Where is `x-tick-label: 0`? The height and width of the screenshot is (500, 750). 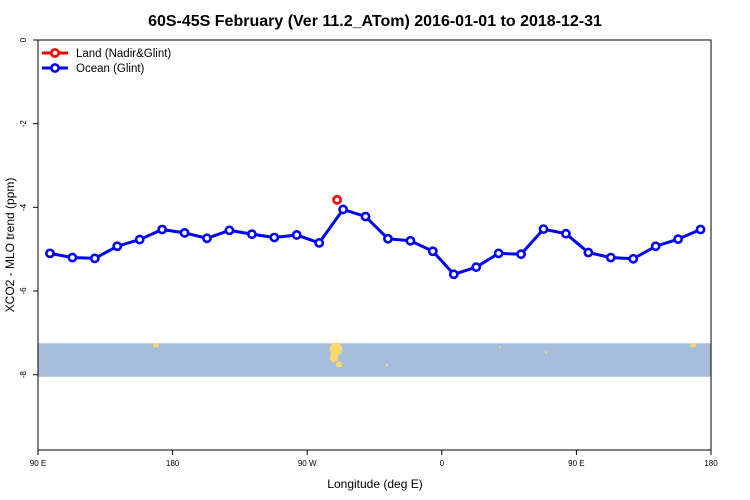 x-tick-label: 0 is located at coordinates (442, 463).